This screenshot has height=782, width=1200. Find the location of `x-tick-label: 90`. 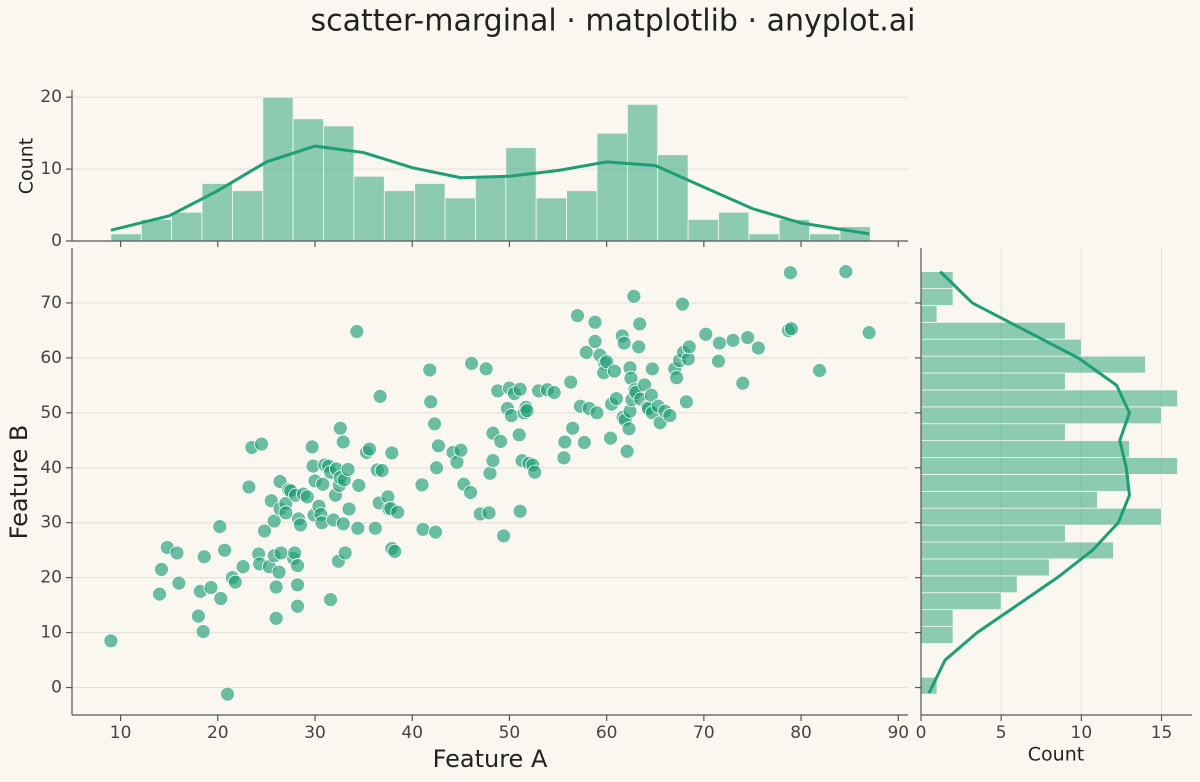

x-tick-label: 90 is located at coordinates (898, 733).